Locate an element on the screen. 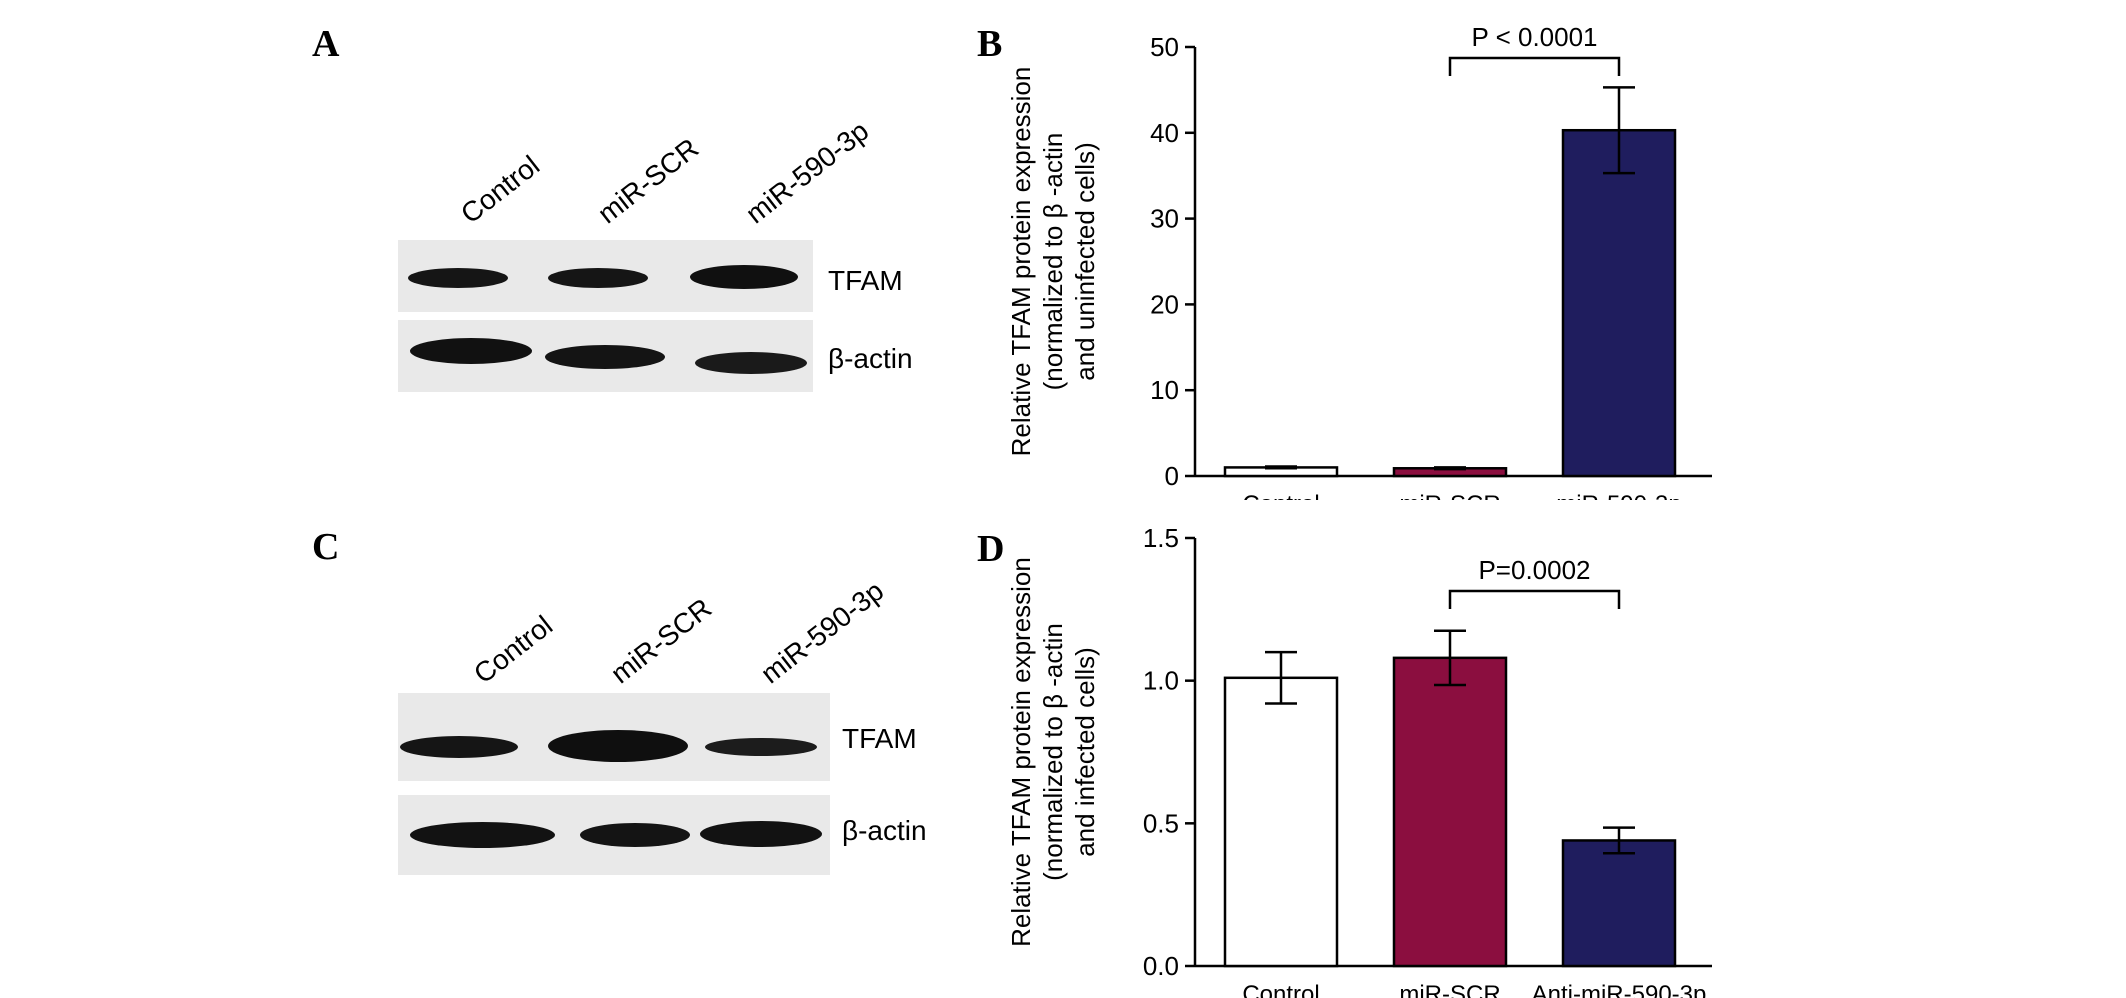  y-tick-label: 40 is located at coordinates (1164, 133).